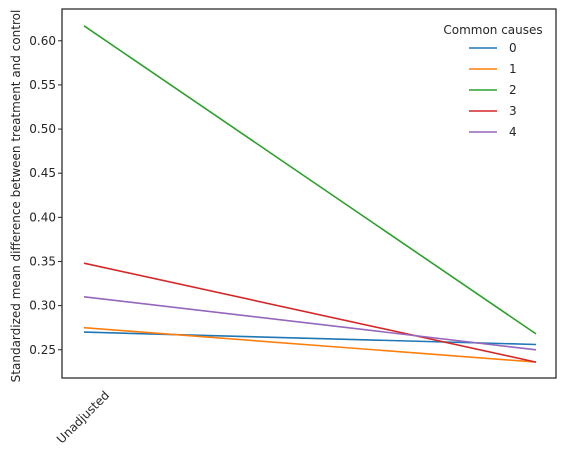  I want to click on x-axis: Unadjusted, so click(83, 417).